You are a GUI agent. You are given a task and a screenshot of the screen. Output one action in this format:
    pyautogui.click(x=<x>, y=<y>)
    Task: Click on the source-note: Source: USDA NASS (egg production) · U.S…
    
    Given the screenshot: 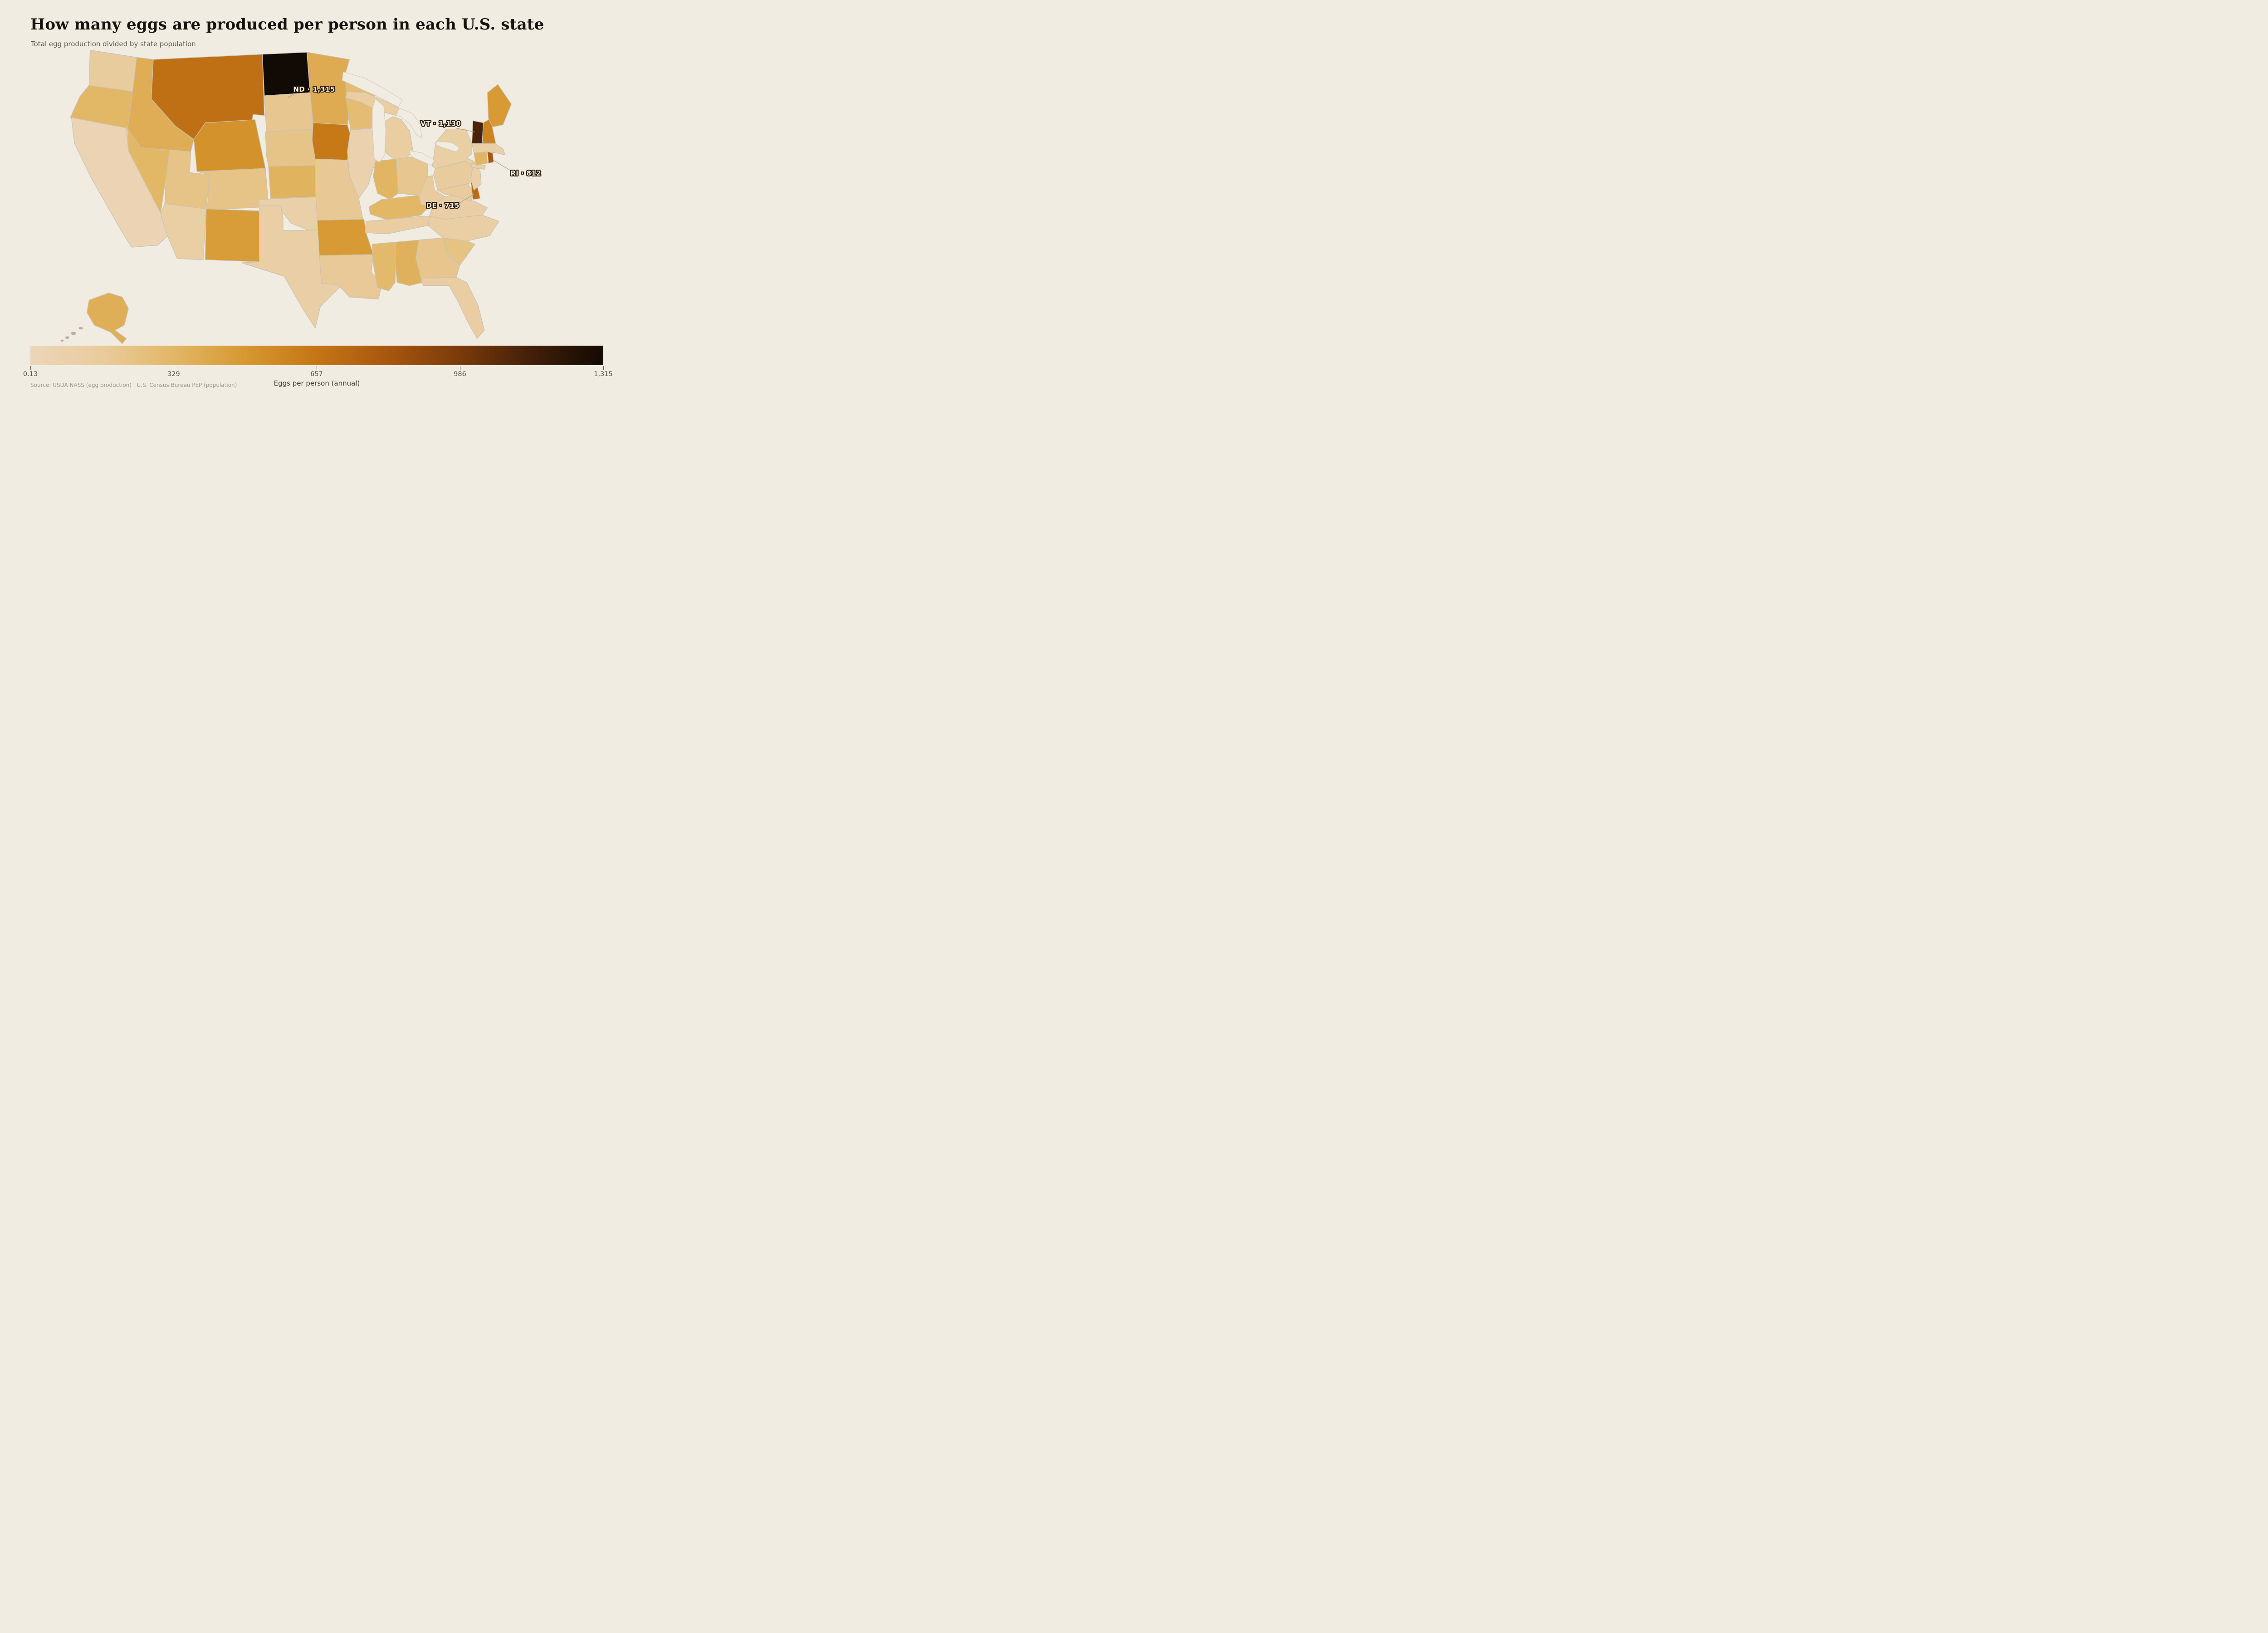 What is the action you would take?
    pyautogui.click(x=133, y=385)
    